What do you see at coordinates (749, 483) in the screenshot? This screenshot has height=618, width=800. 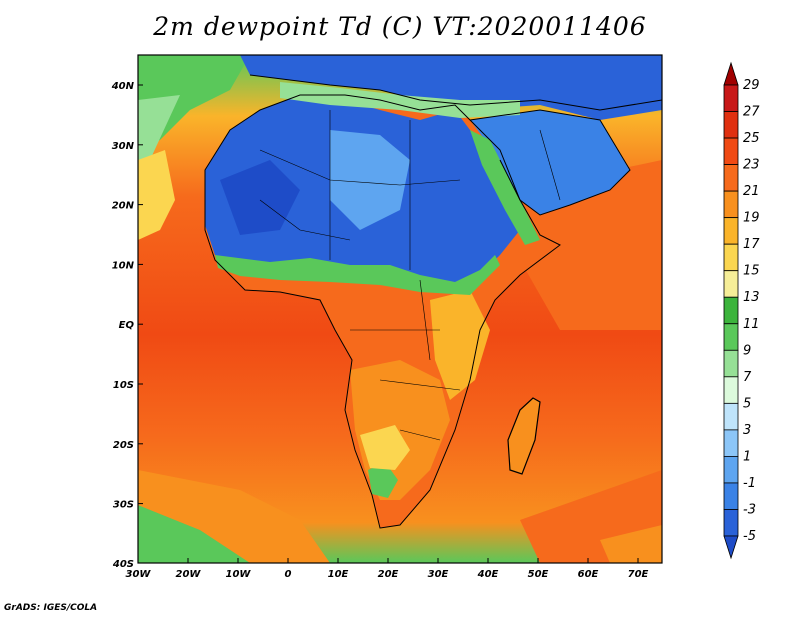 I see `colorbar-label: -1` at bounding box center [749, 483].